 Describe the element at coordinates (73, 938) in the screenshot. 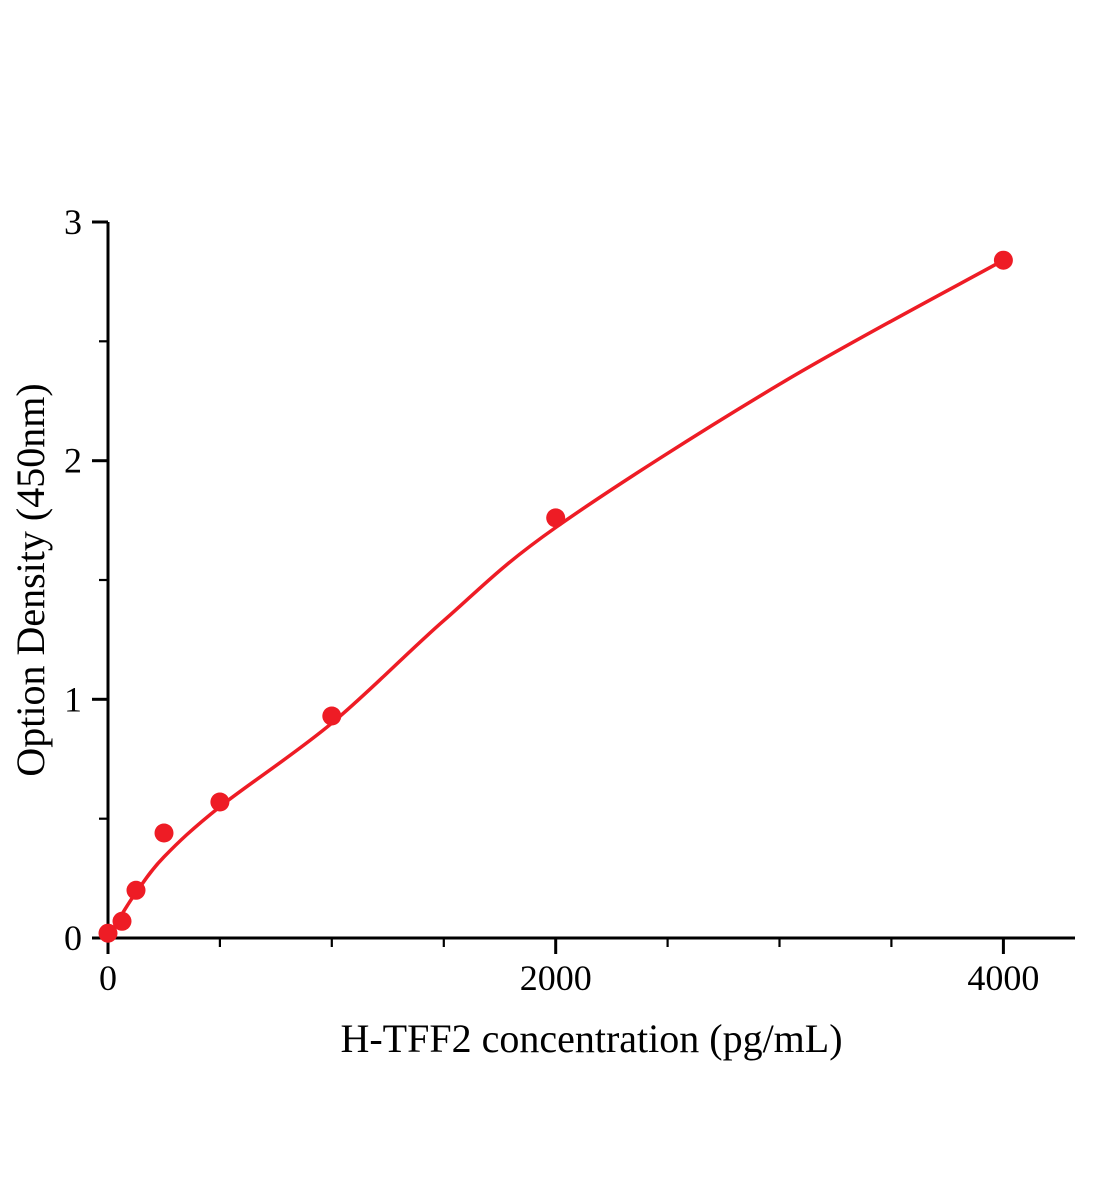

I see `y-tick-label: 0` at that location.